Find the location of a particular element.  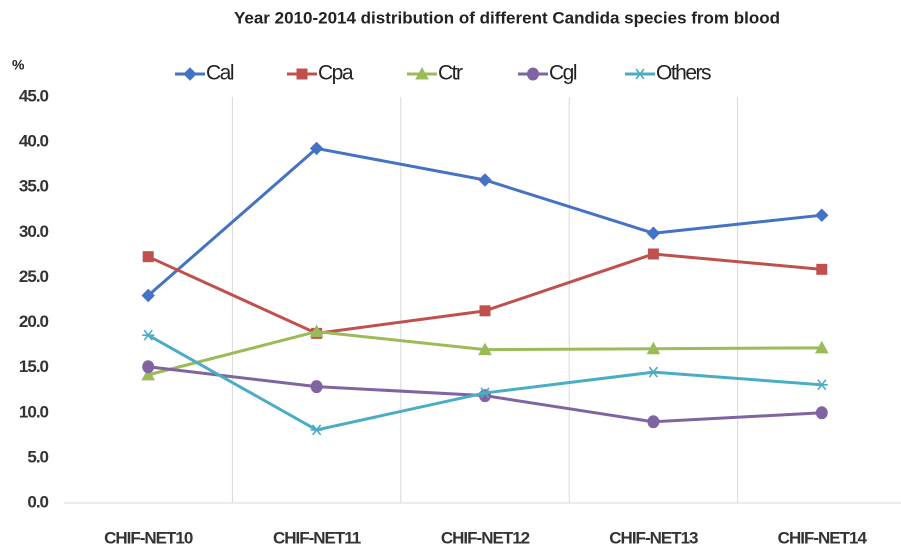

y-axis-label: % is located at coordinates (18, 65).